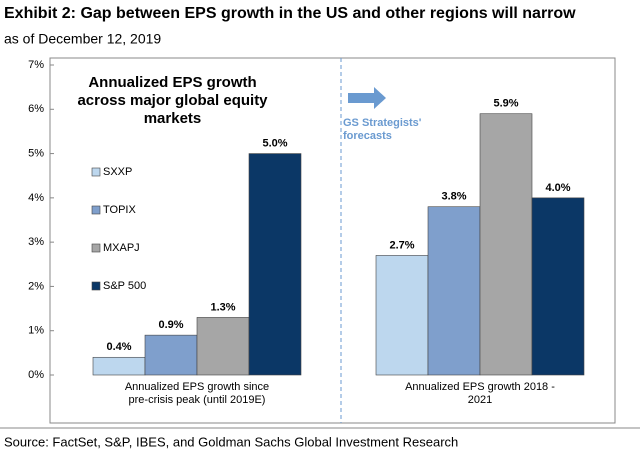  What do you see at coordinates (118, 347) in the screenshot?
I see `value-label: 0.4%` at bounding box center [118, 347].